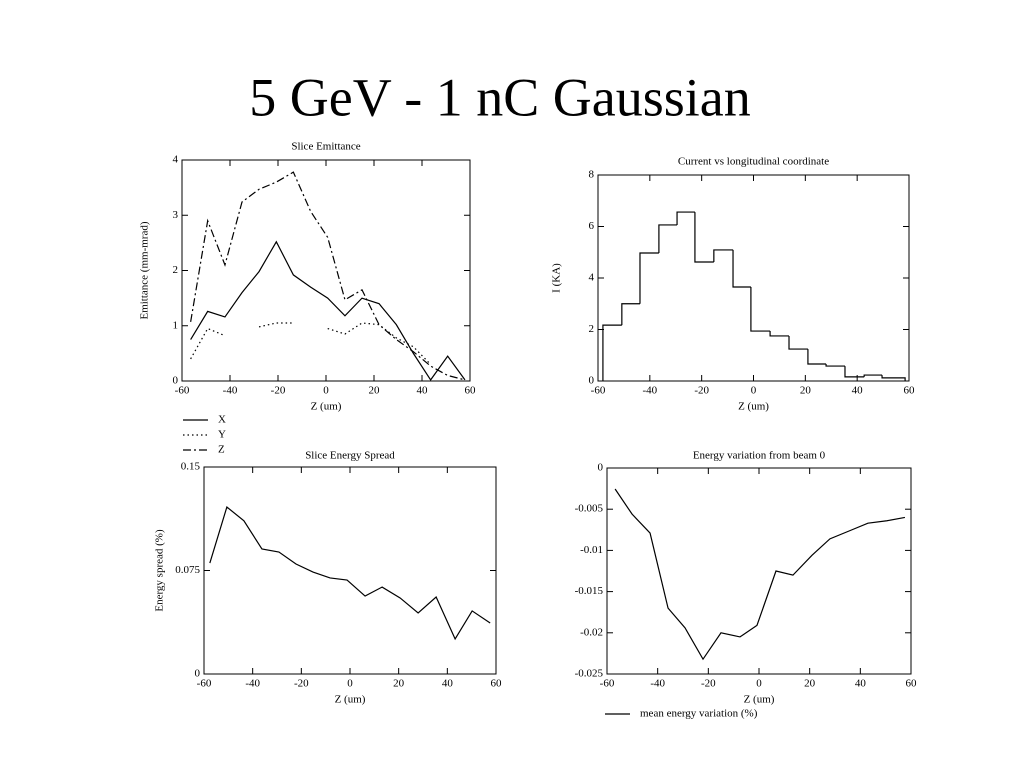  I want to click on y-axis-label: I (KA), so click(557, 278).